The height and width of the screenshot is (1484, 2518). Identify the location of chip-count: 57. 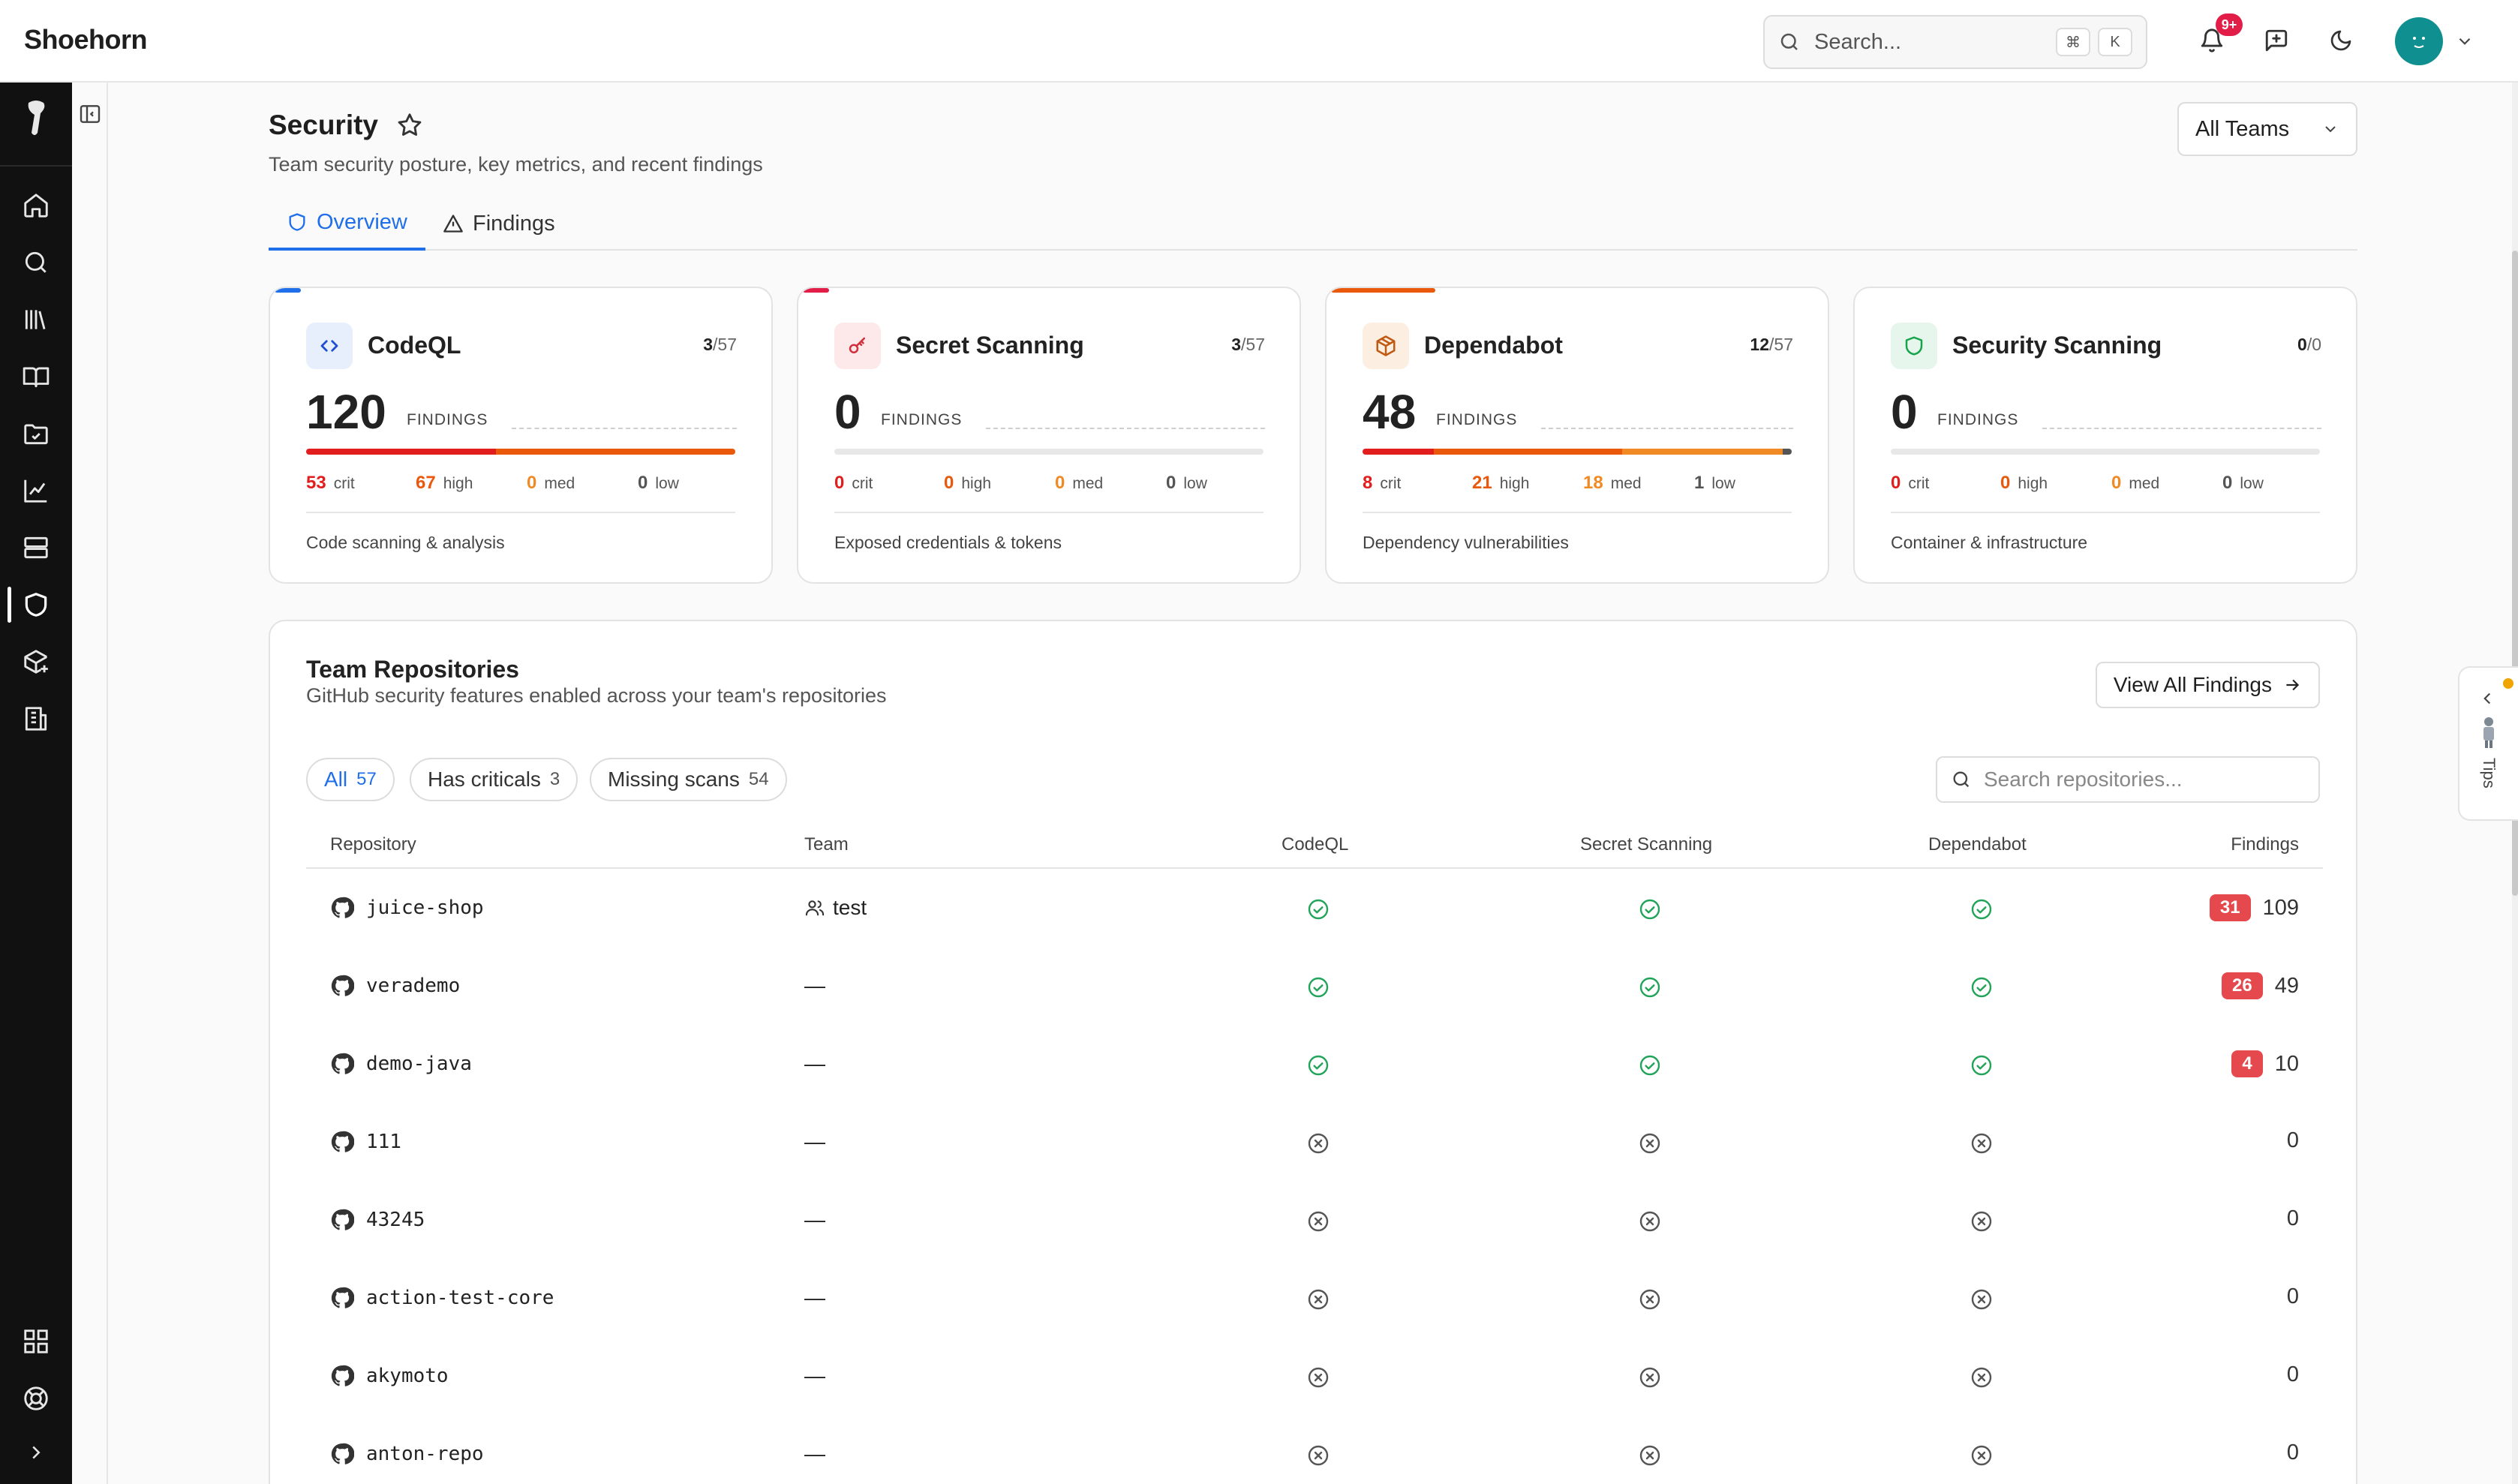
(367, 779).